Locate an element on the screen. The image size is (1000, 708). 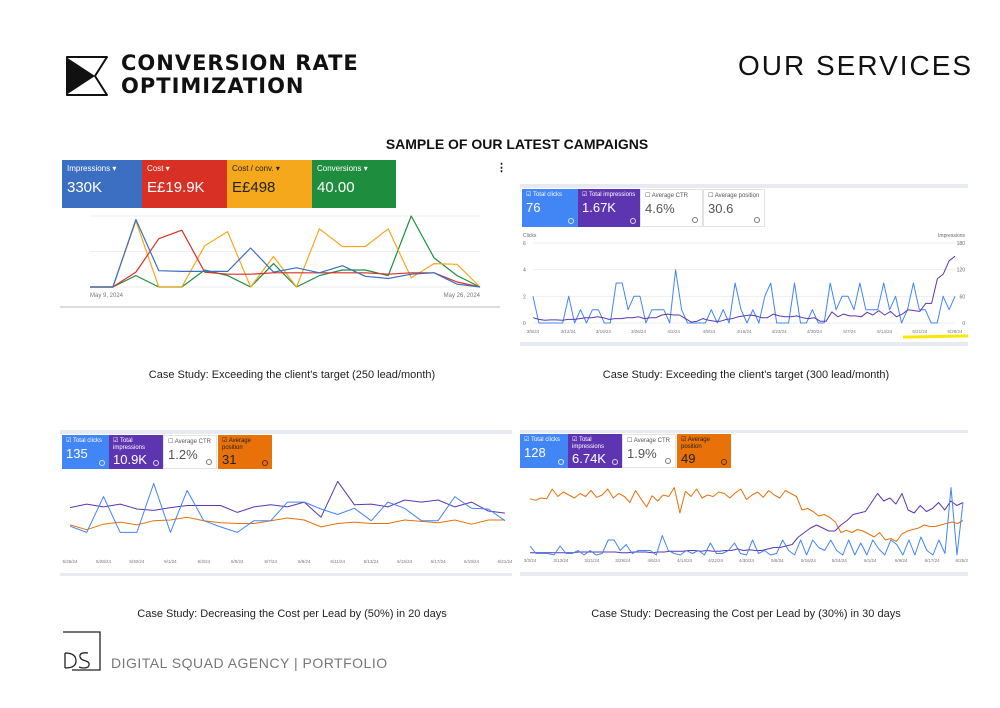
x-tick-label: 4/6/24 is located at coordinates (653, 560).